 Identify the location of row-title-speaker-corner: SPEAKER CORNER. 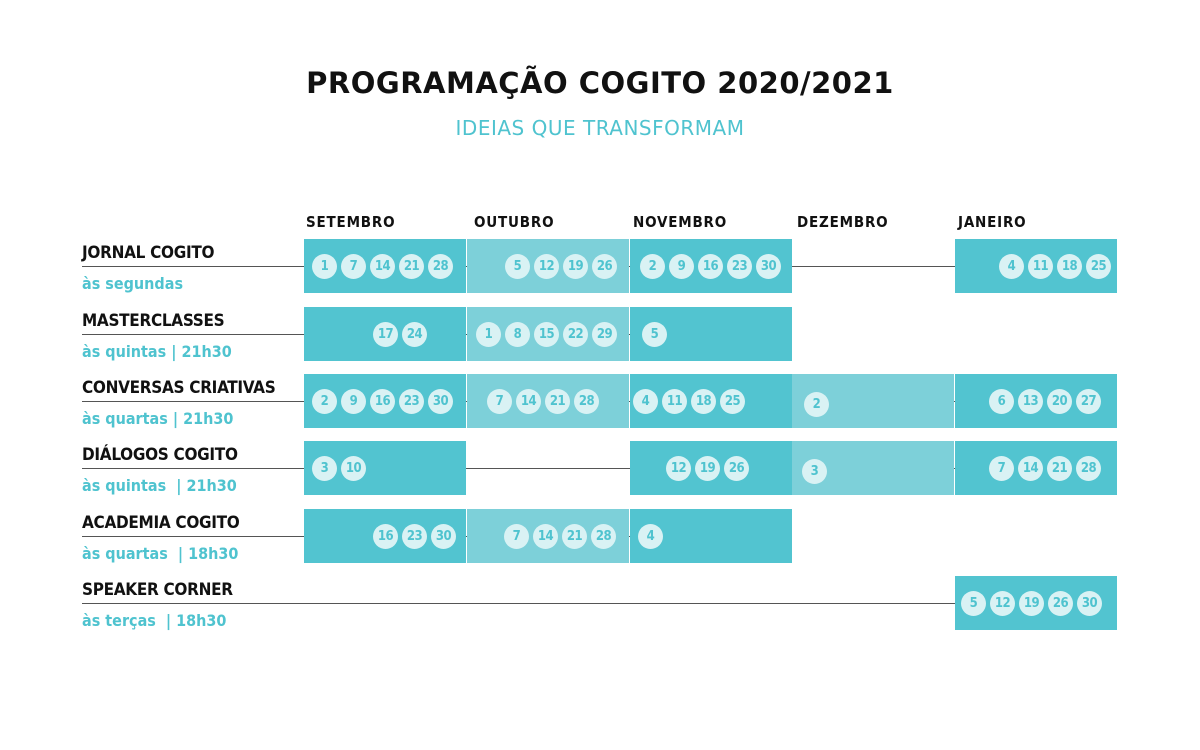
(157, 590).